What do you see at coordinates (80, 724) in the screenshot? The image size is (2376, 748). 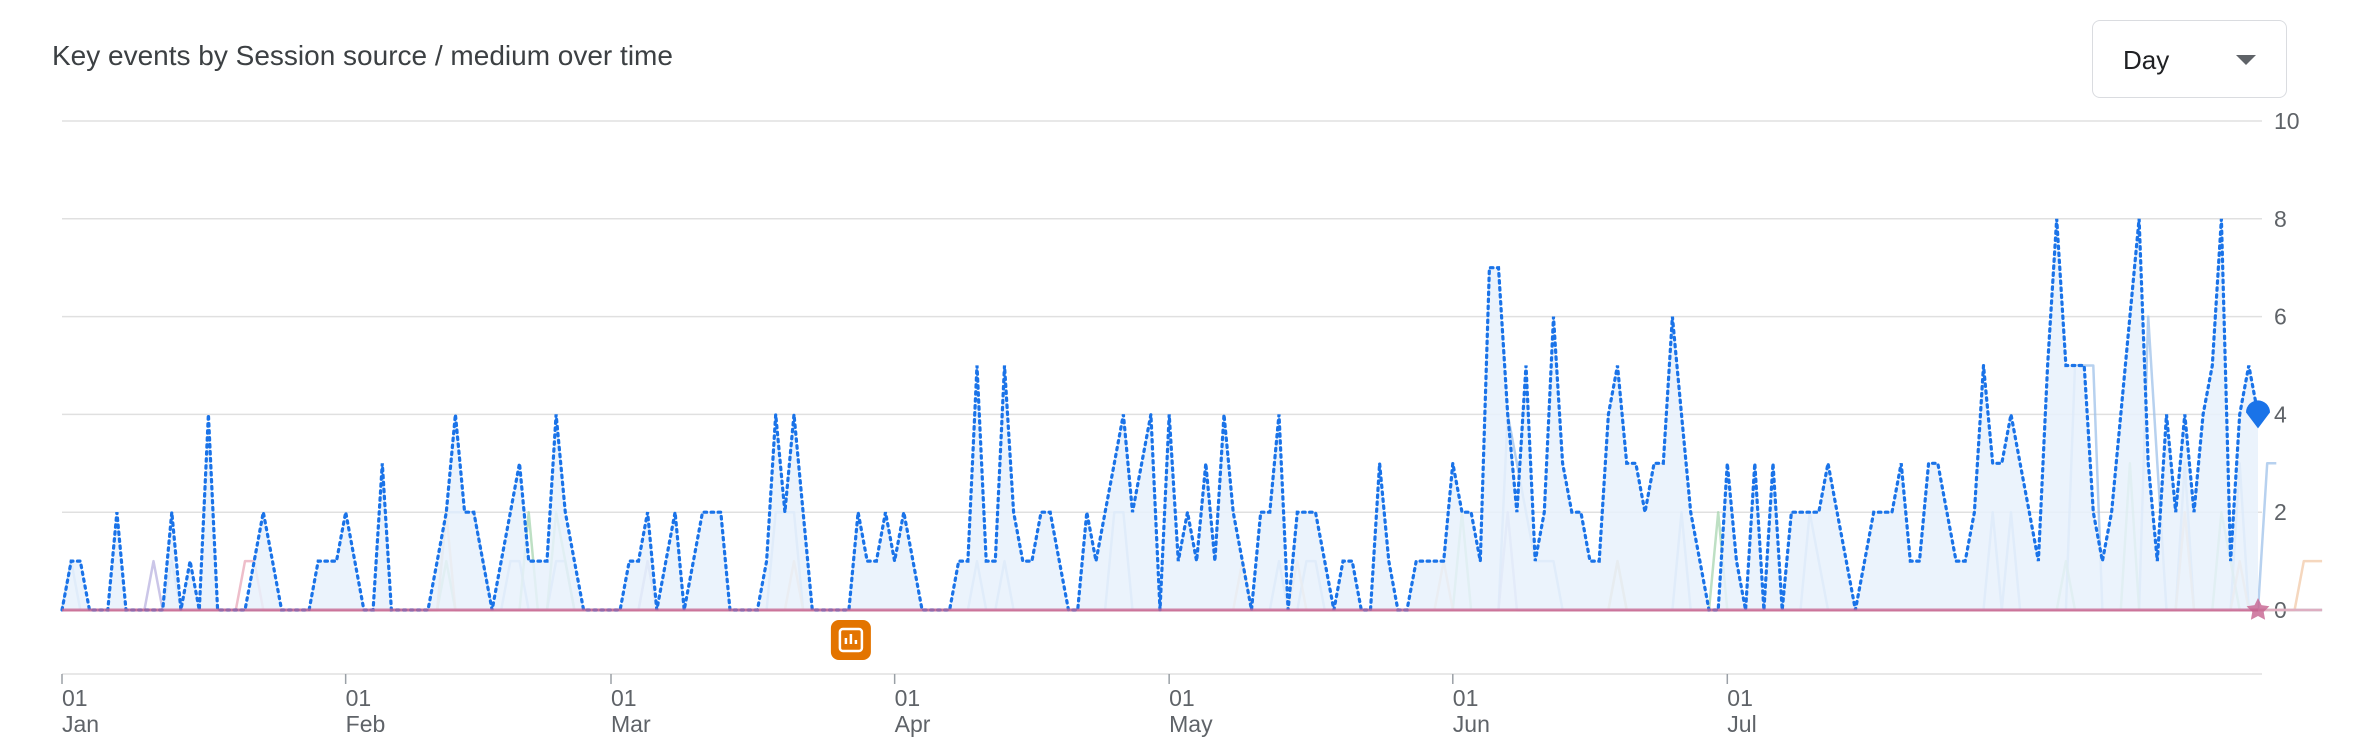 I see `x-tick-month: Jan` at bounding box center [80, 724].